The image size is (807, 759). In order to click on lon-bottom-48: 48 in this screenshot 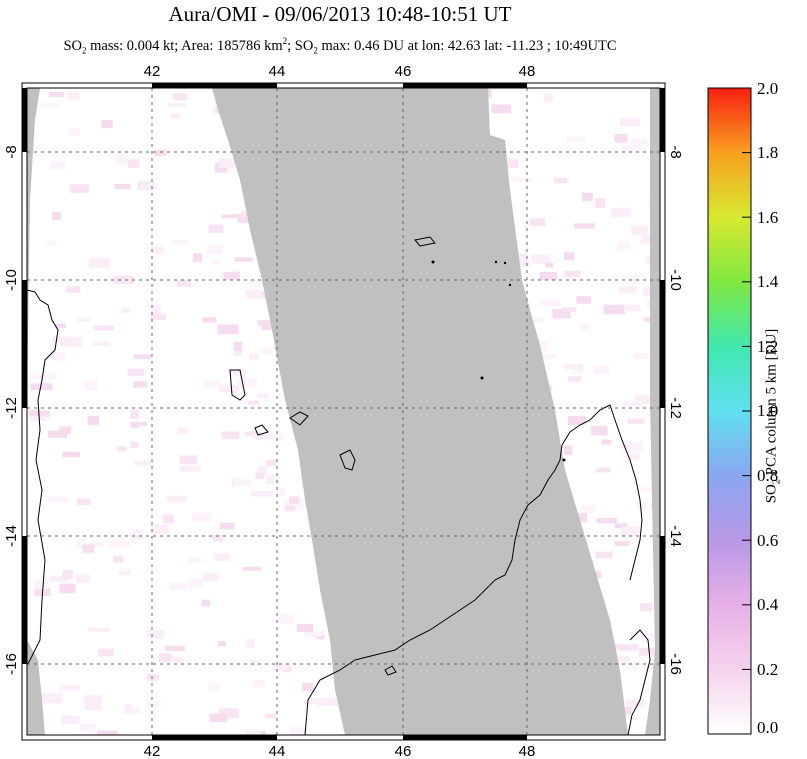, I will do `click(527, 751)`.